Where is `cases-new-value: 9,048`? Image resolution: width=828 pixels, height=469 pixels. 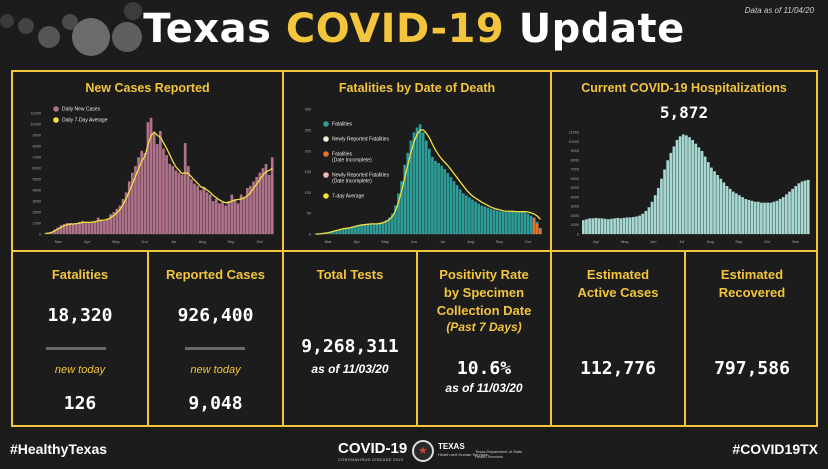
cases-new-value: 9,048 is located at coordinates (215, 403).